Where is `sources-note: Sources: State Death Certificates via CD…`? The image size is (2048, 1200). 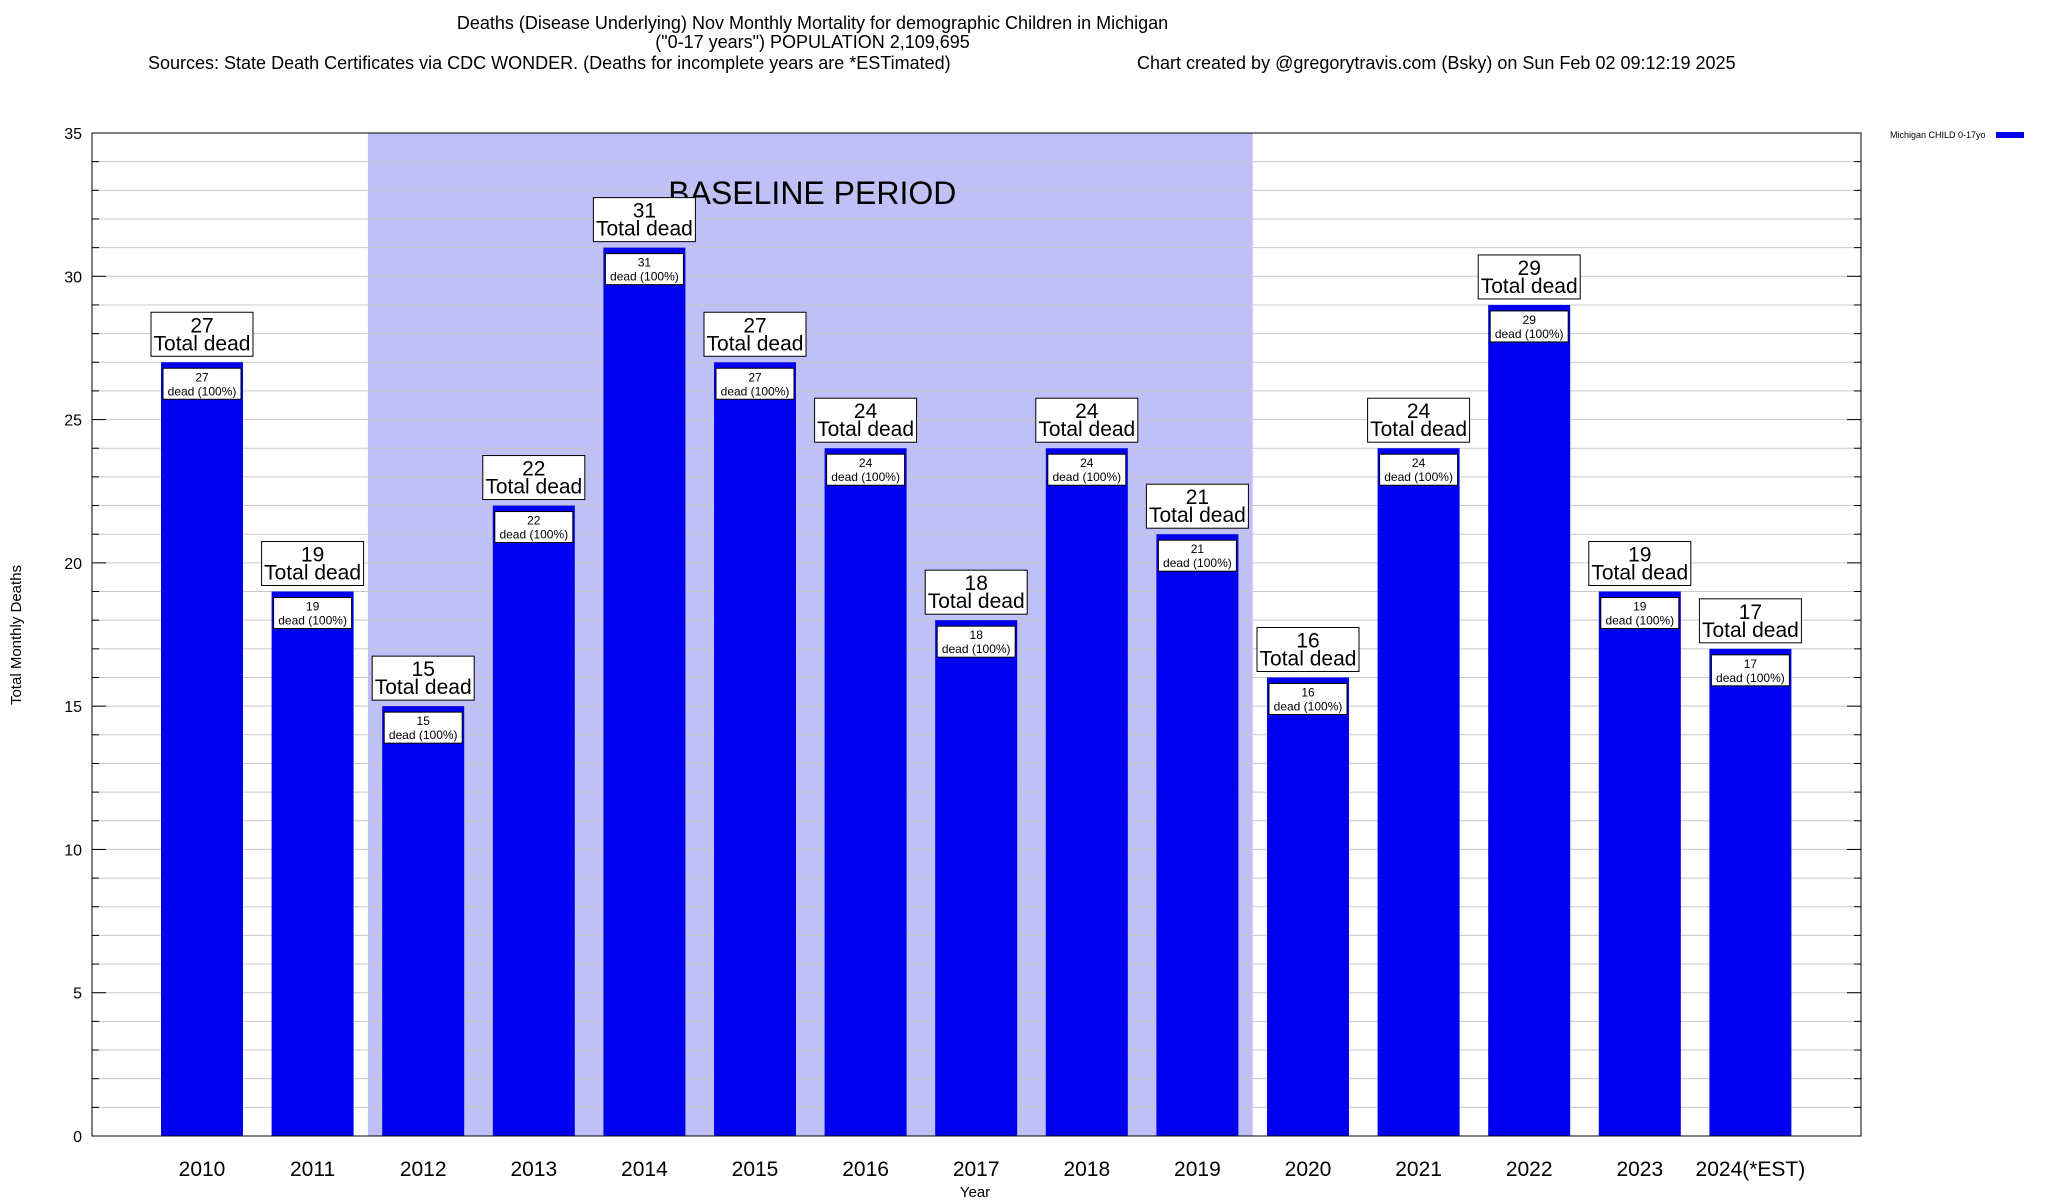
sources-note: Sources: State Death Certificates via CD… is located at coordinates (549, 63).